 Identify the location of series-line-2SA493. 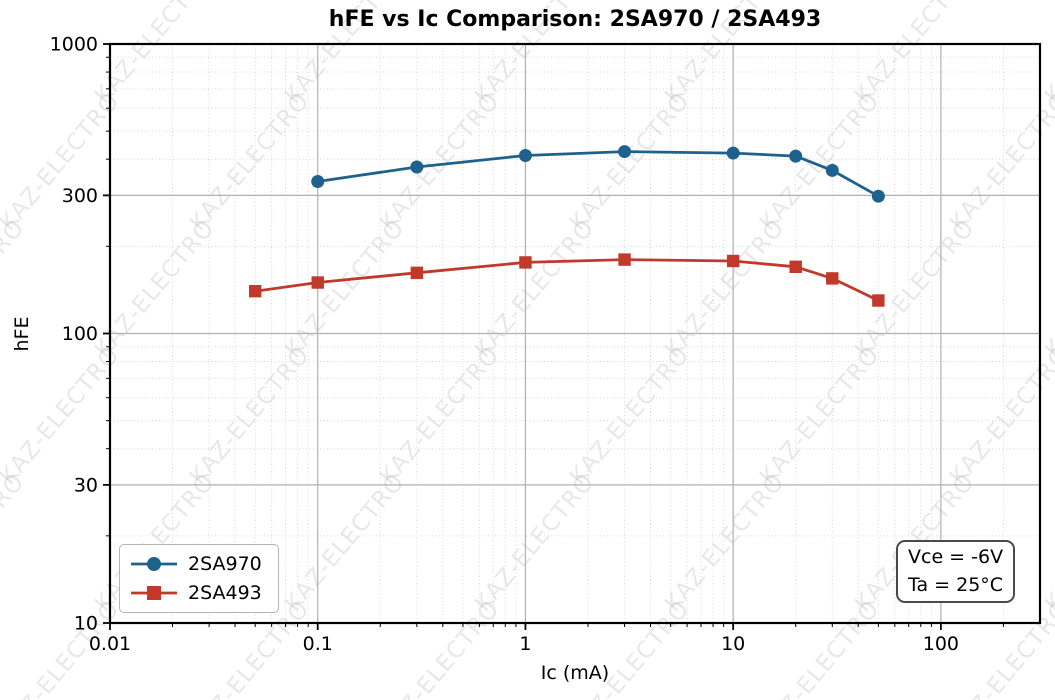
(566, 280).